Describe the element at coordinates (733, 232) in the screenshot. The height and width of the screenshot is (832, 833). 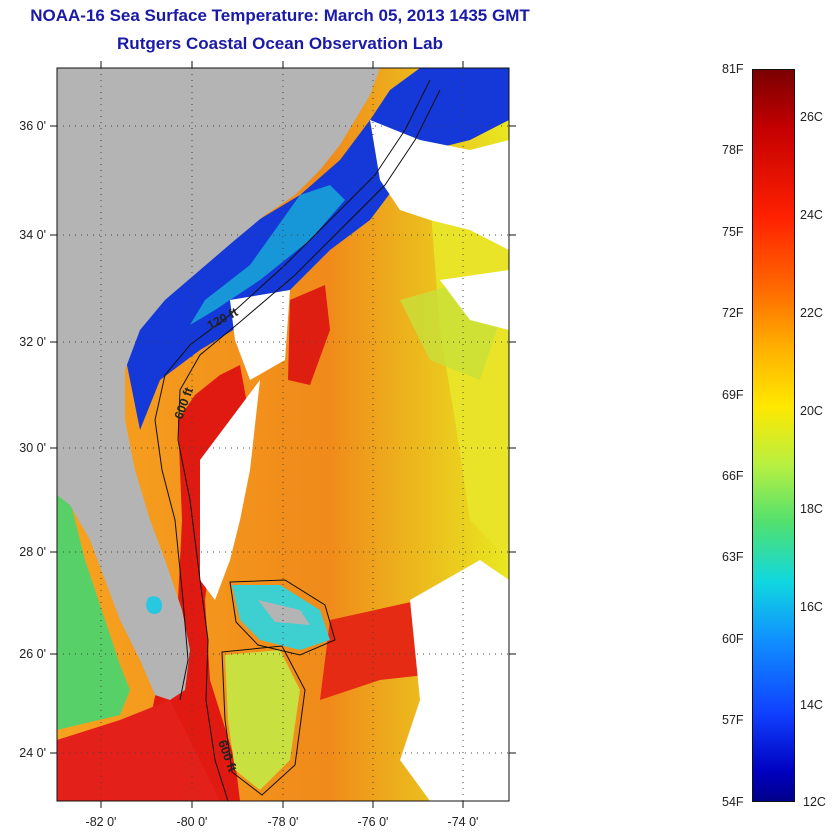
I see `colorbar-fahrenheit-label: 75F` at that location.